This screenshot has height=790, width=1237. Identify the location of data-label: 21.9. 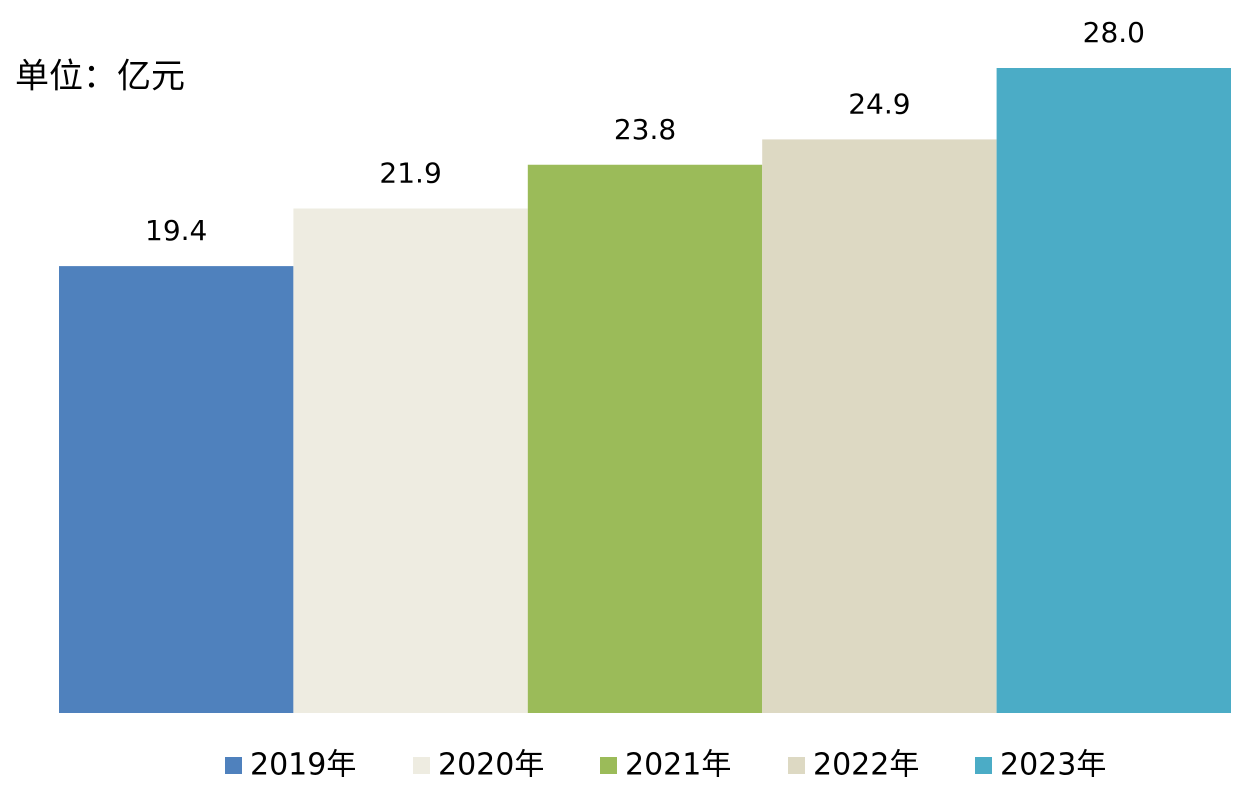
(410, 173).